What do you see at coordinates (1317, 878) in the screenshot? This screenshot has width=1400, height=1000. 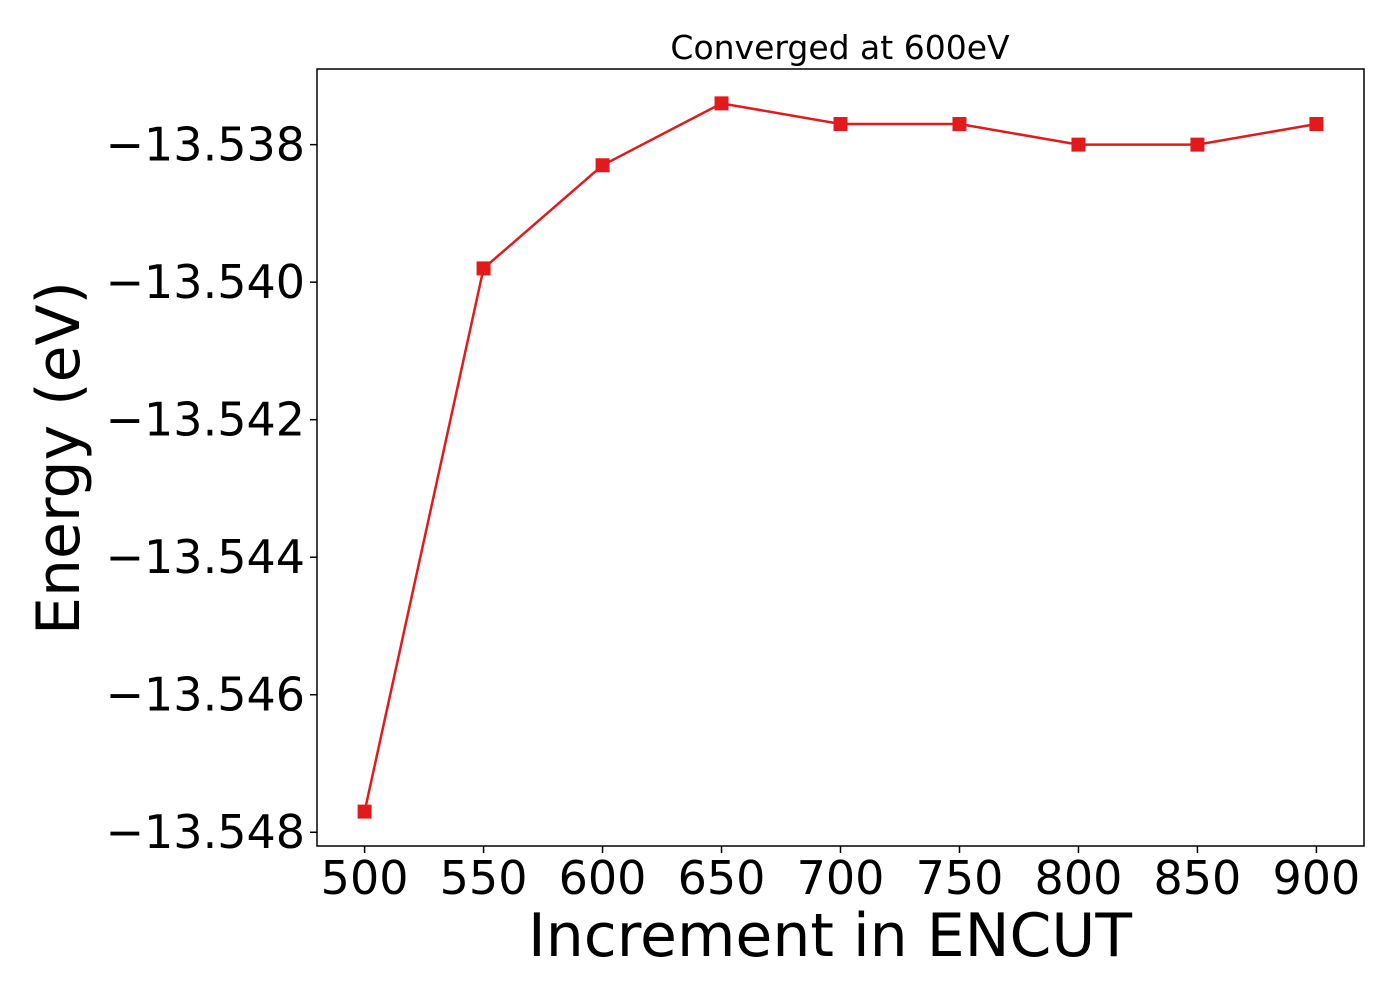 I see `x-tick-label: 900` at bounding box center [1317, 878].